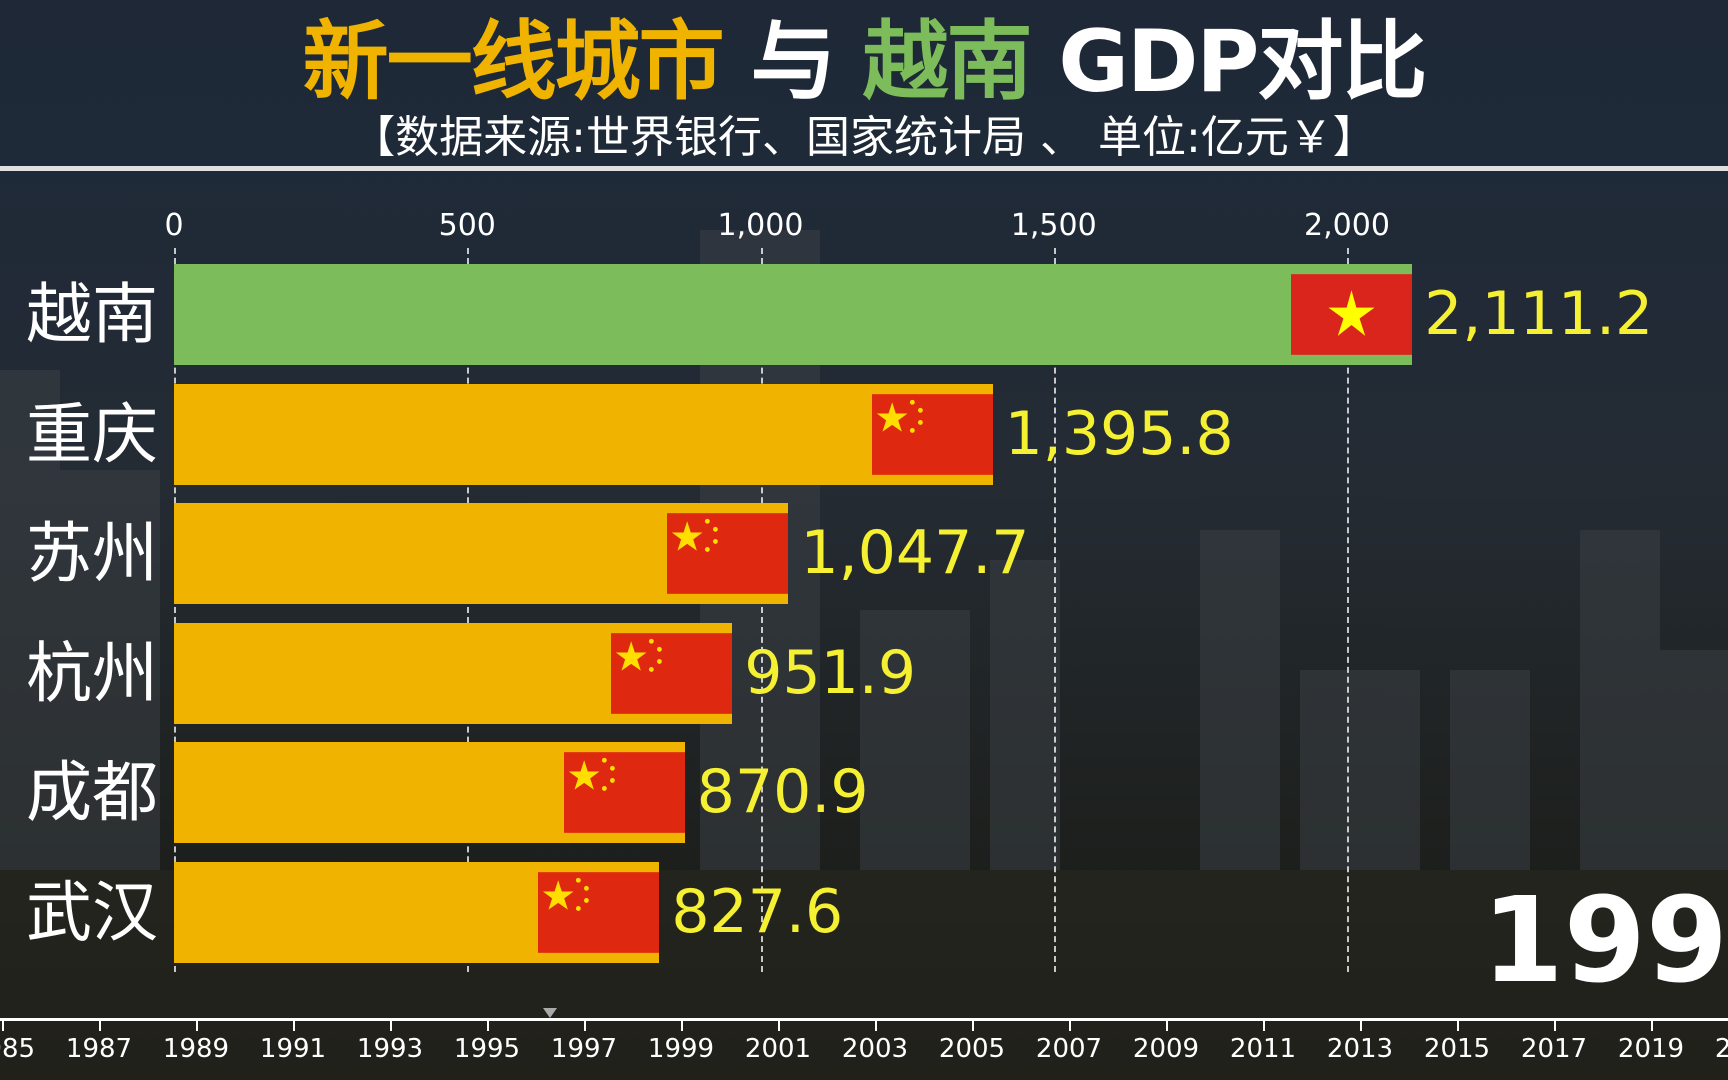  What do you see at coordinates (1347, 225) in the screenshot?
I see `x-tick-label: 2,000` at bounding box center [1347, 225].